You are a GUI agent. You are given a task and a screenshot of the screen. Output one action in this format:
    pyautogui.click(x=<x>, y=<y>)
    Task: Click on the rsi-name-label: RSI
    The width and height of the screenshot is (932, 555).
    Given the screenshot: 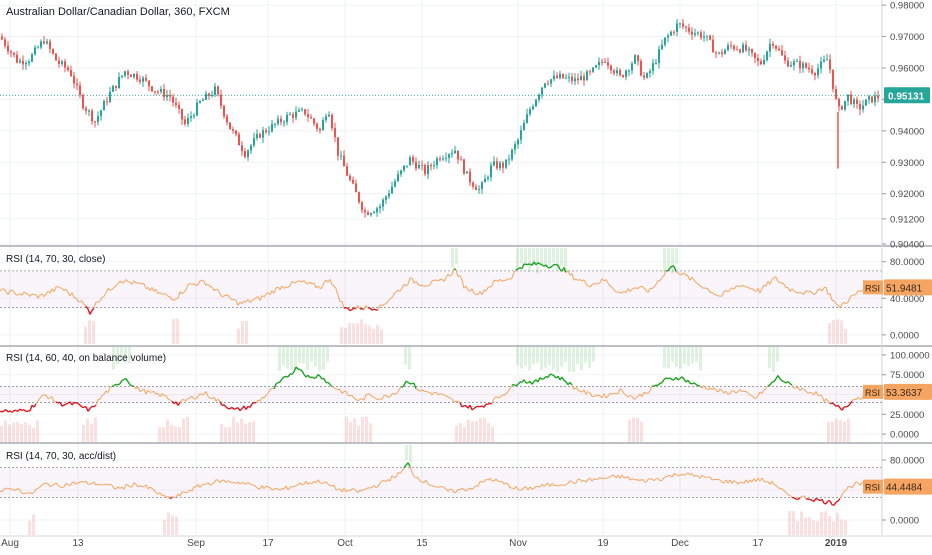 What is the action you would take?
    pyautogui.click(x=872, y=393)
    